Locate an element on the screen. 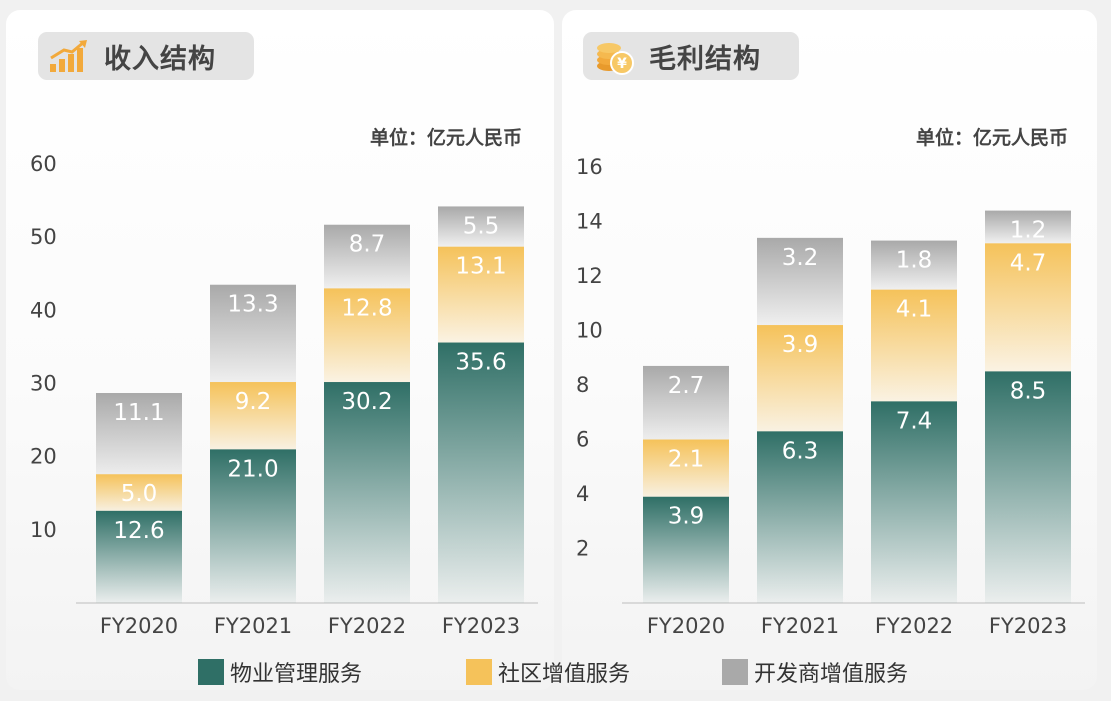  revenue-bar-community-fy2020 is located at coordinates (139, 492).